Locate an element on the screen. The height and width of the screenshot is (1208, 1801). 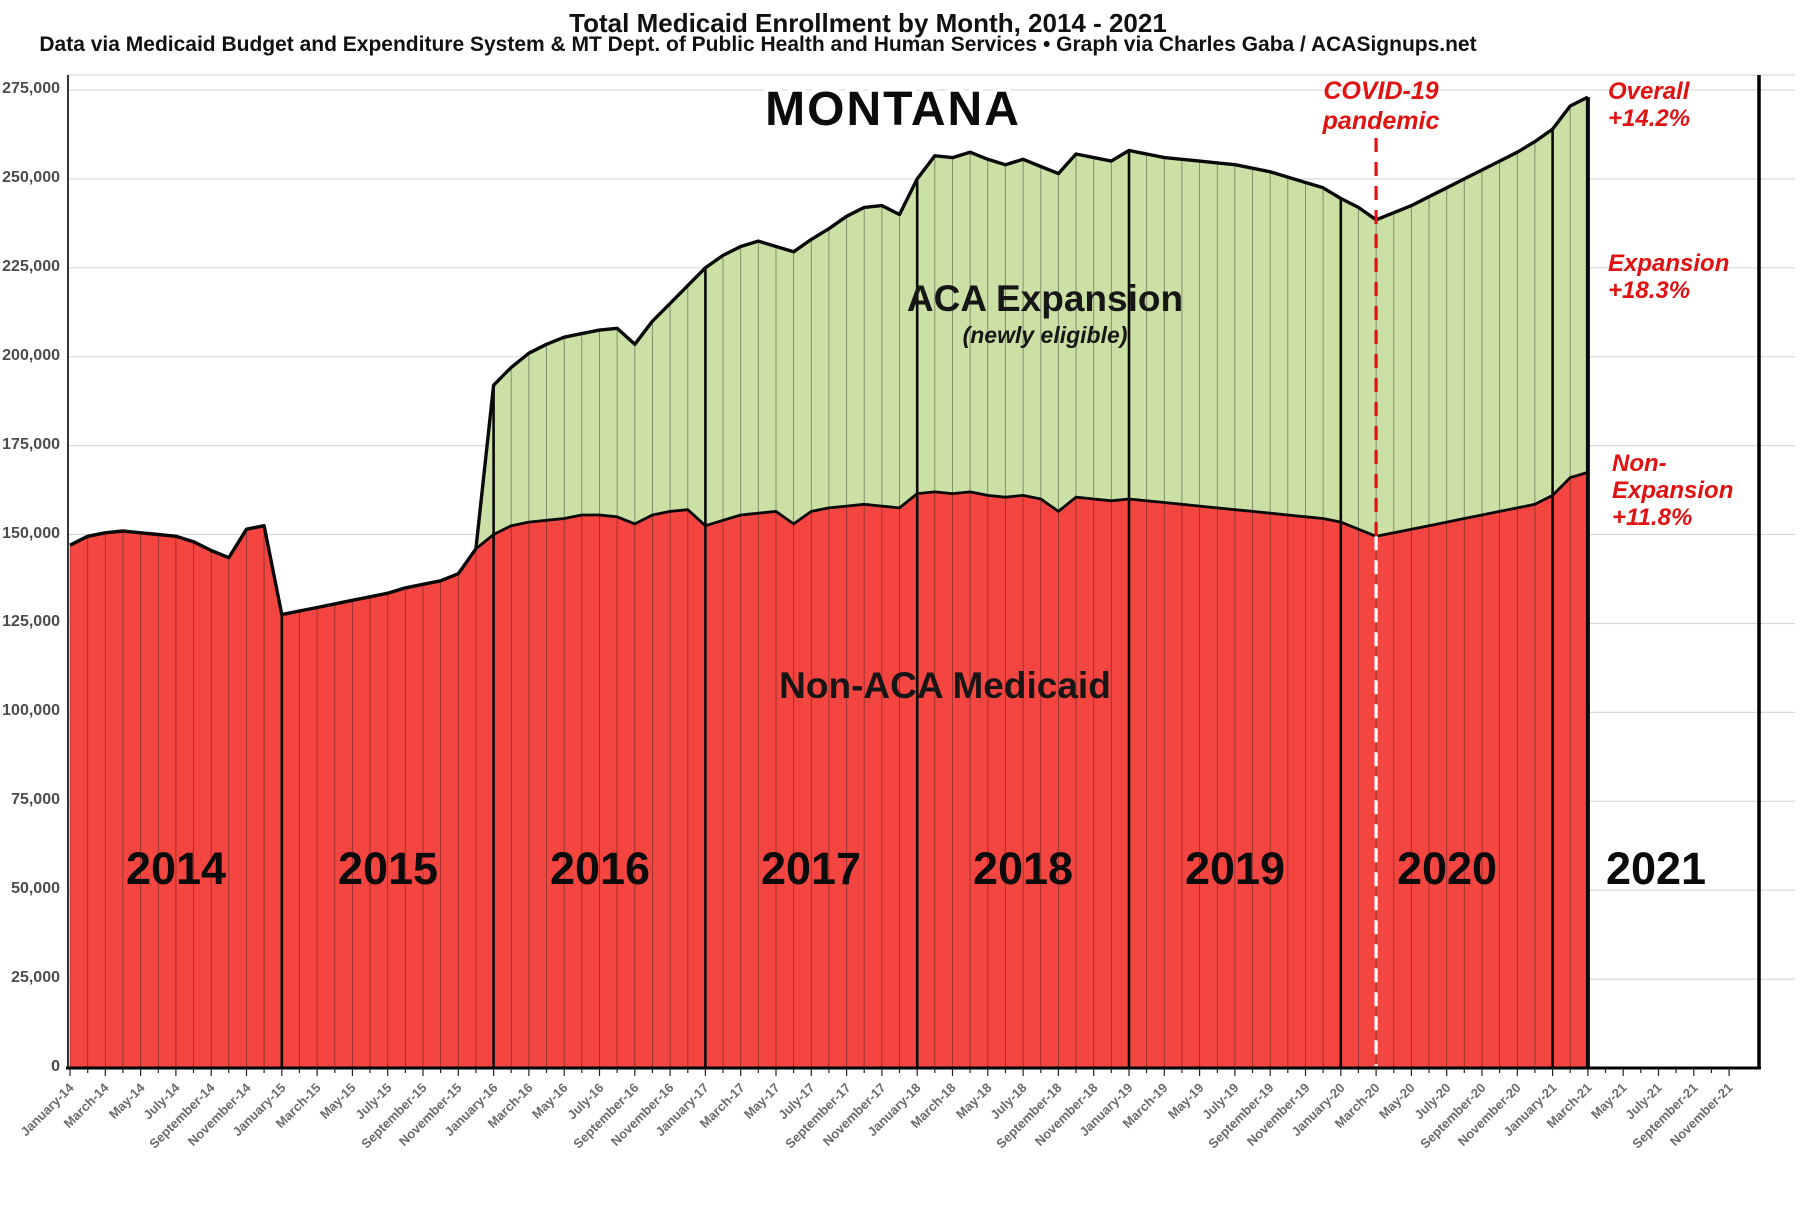
year-label-2017: 2017 is located at coordinates (811, 868).